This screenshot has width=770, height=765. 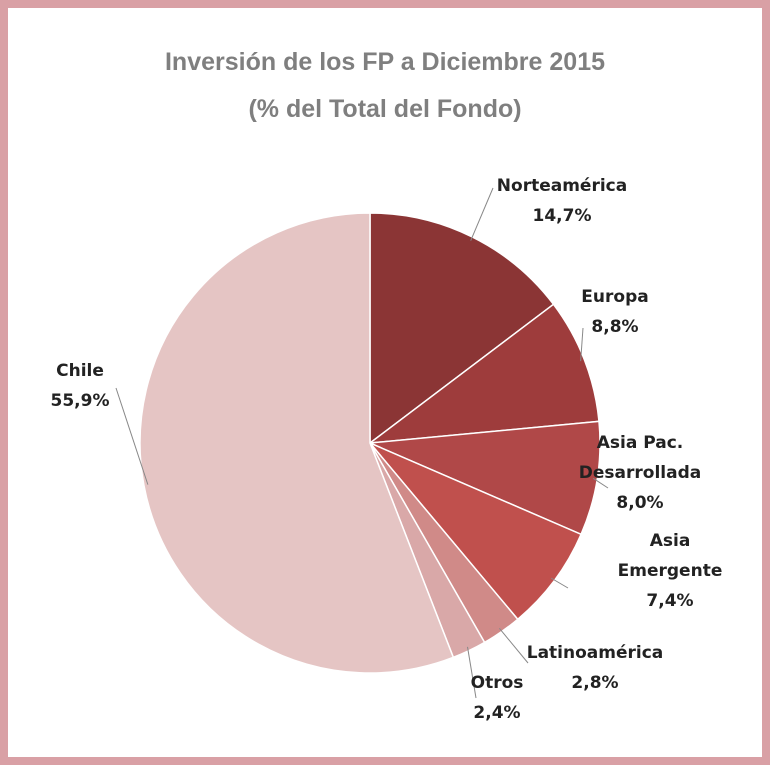 What do you see at coordinates (385, 109) in the screenshot?
I see `chart-subtitle: (% del Total del Fondo)` at bounding box center [385, 109].